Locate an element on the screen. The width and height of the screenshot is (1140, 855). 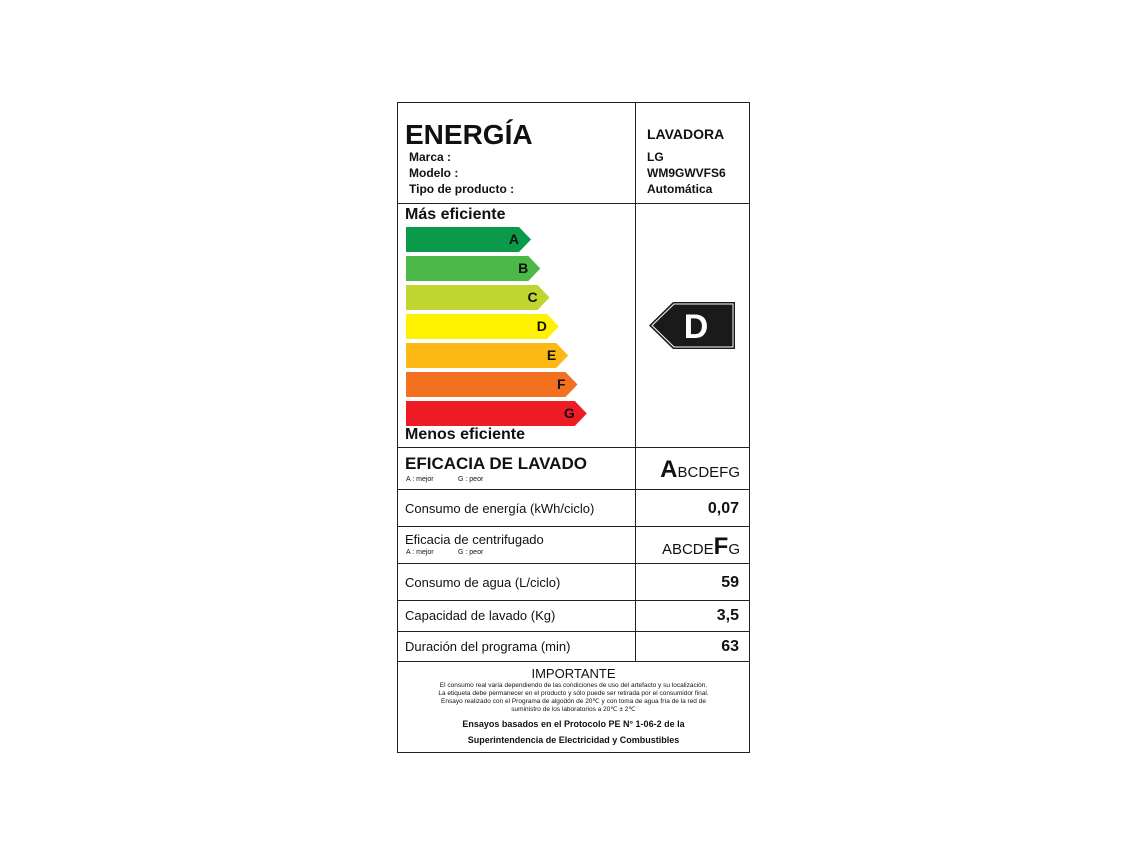
class-letter: A is located at coordinates (513, 239).